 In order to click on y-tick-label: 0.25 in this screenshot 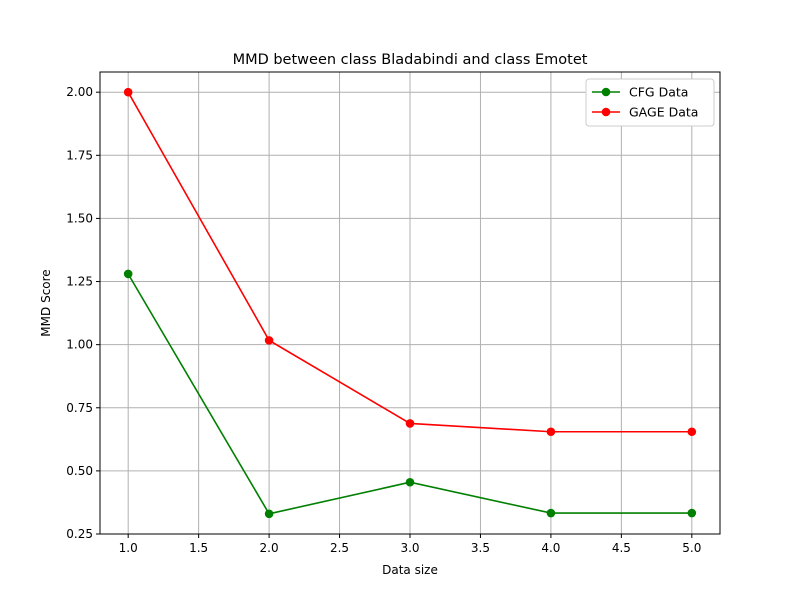, I will do `click(79, 534)`.